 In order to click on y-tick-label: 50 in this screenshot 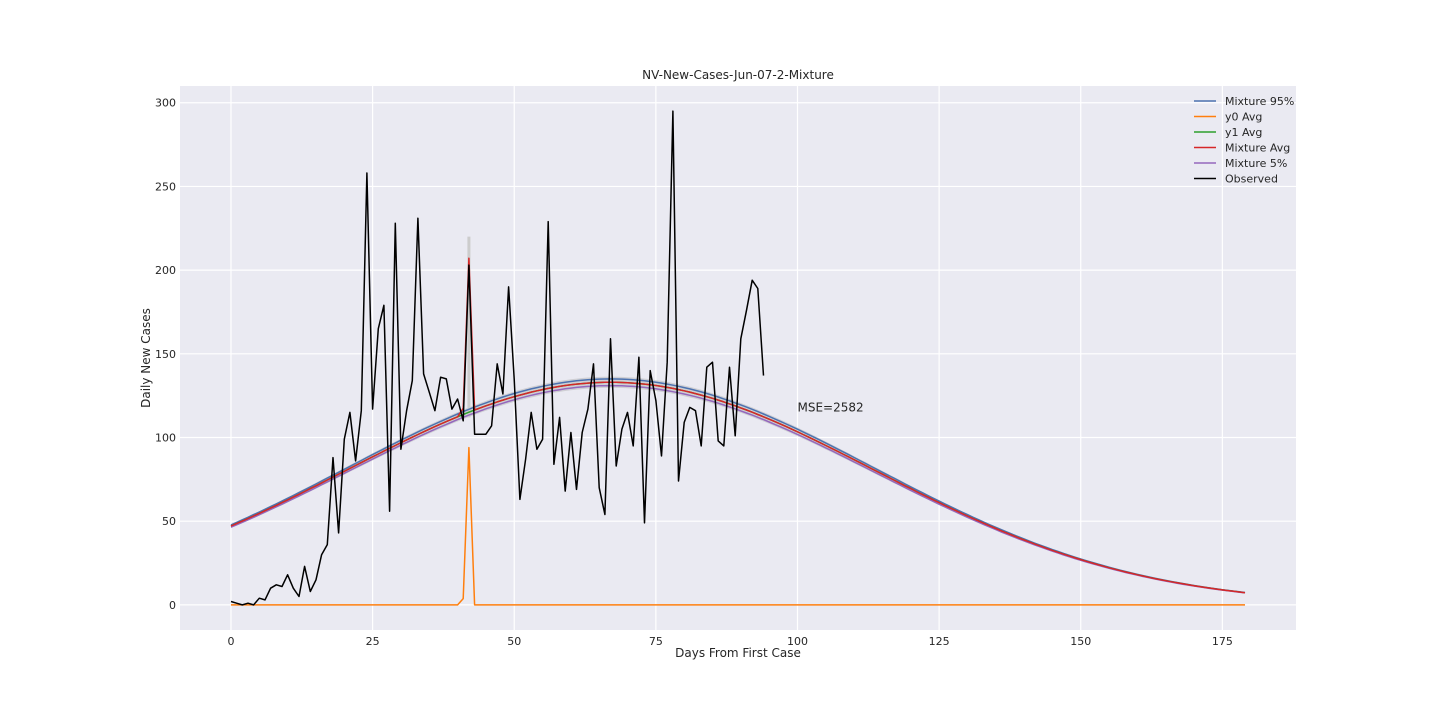, I will do `click(169, 521)`.